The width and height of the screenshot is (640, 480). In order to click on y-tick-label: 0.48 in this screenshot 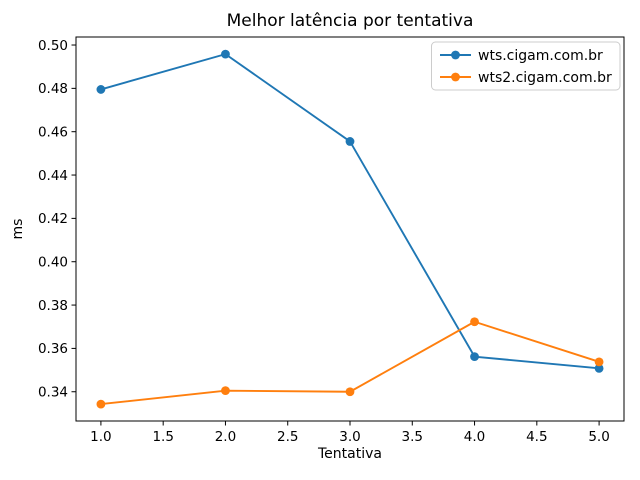, I will do `click(53, 89)`.